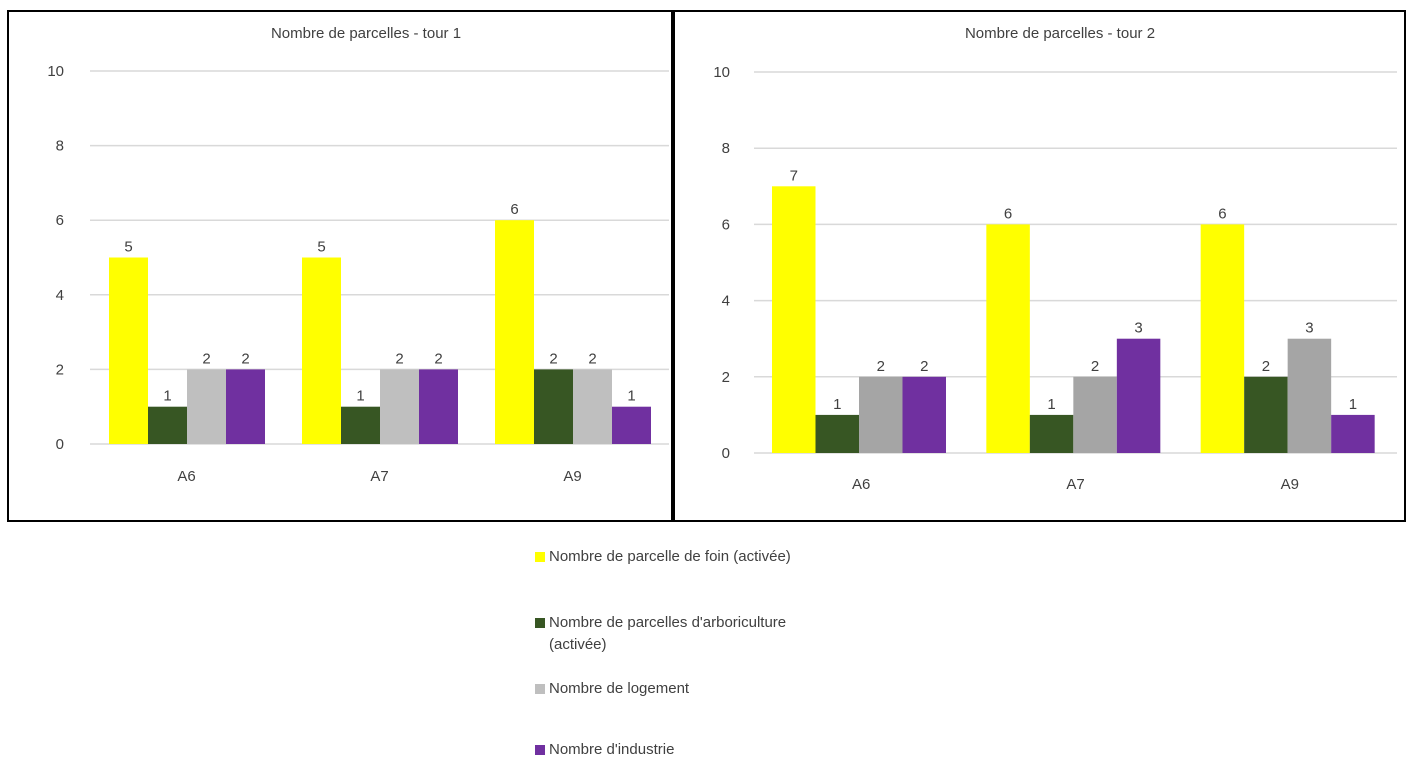  Describe the element at coordinates (60, 444) in the screenshot. I see `chart1-y-tick-label: 0` at that location.